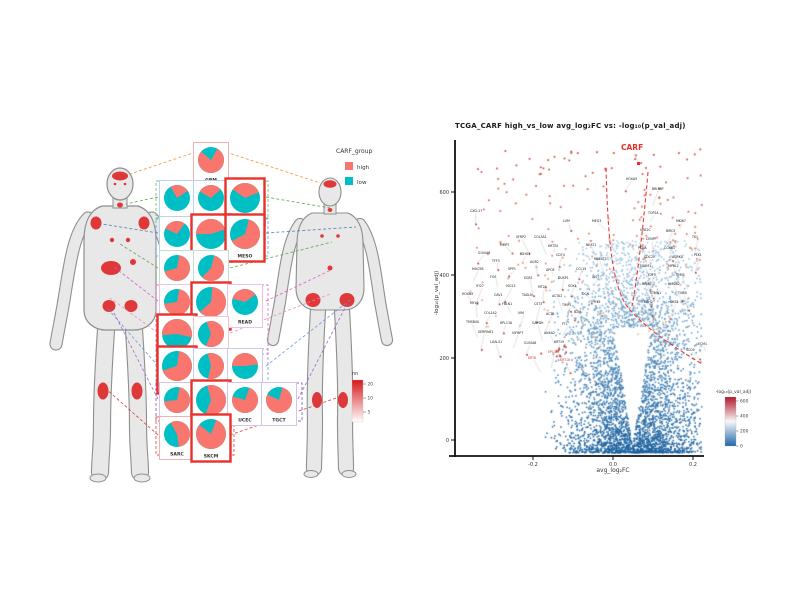 The image size is (800, 600). What do you see at coordinates (538, 323) in the screenshot?
I see `gene-label-GAPDH: GAPDH` at bounding box center [538, 323].